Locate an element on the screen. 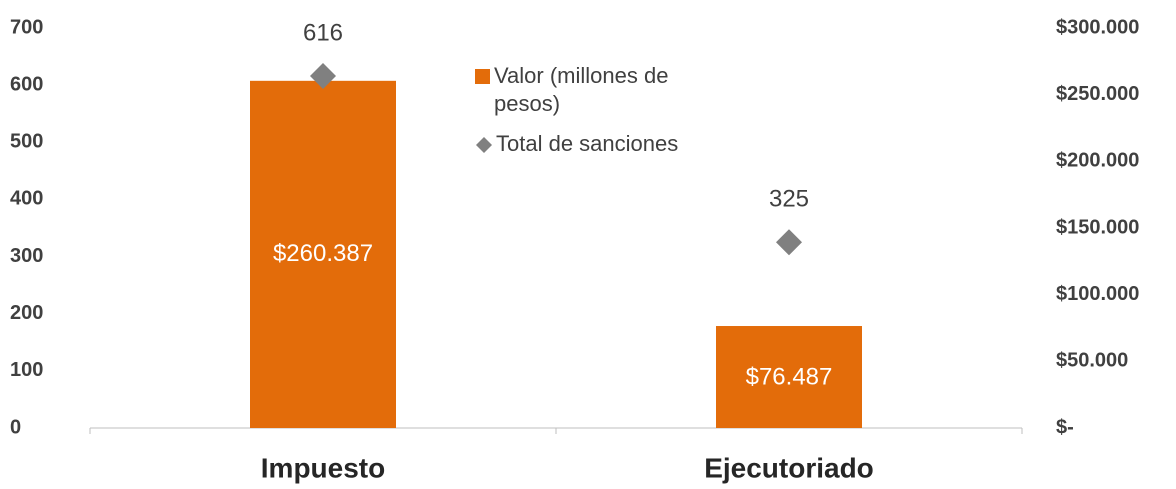  x-tick-label: Impuesto is located at coordinates (323, 467).